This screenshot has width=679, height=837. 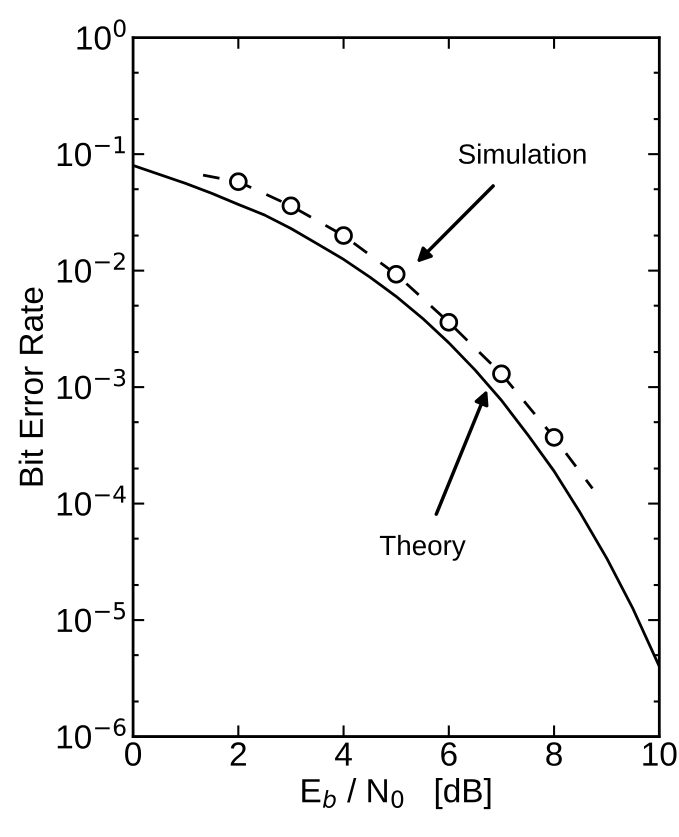 I want to click on y-tick-label: 10$^{−6}$, so click(x=92, y=733).